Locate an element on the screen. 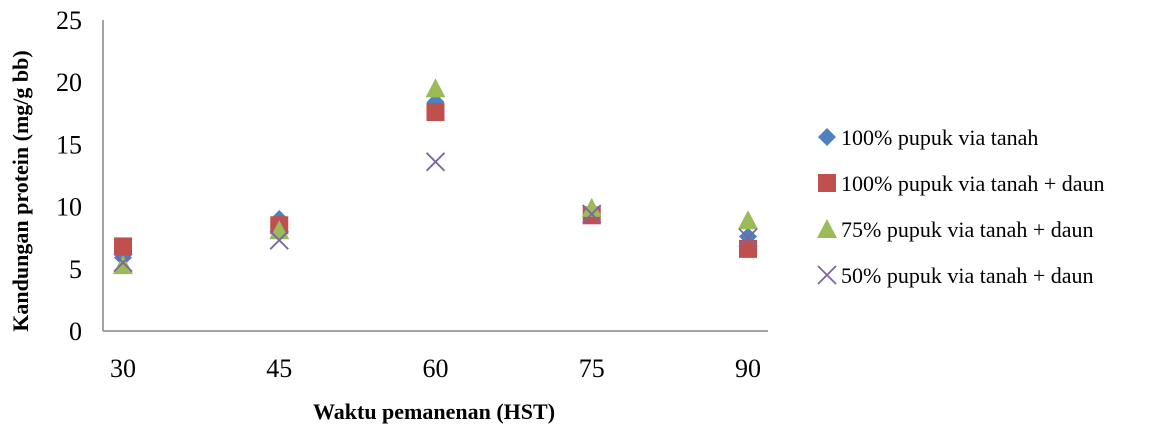  y-tick-label: 20 is located at coordinates (69, 82).